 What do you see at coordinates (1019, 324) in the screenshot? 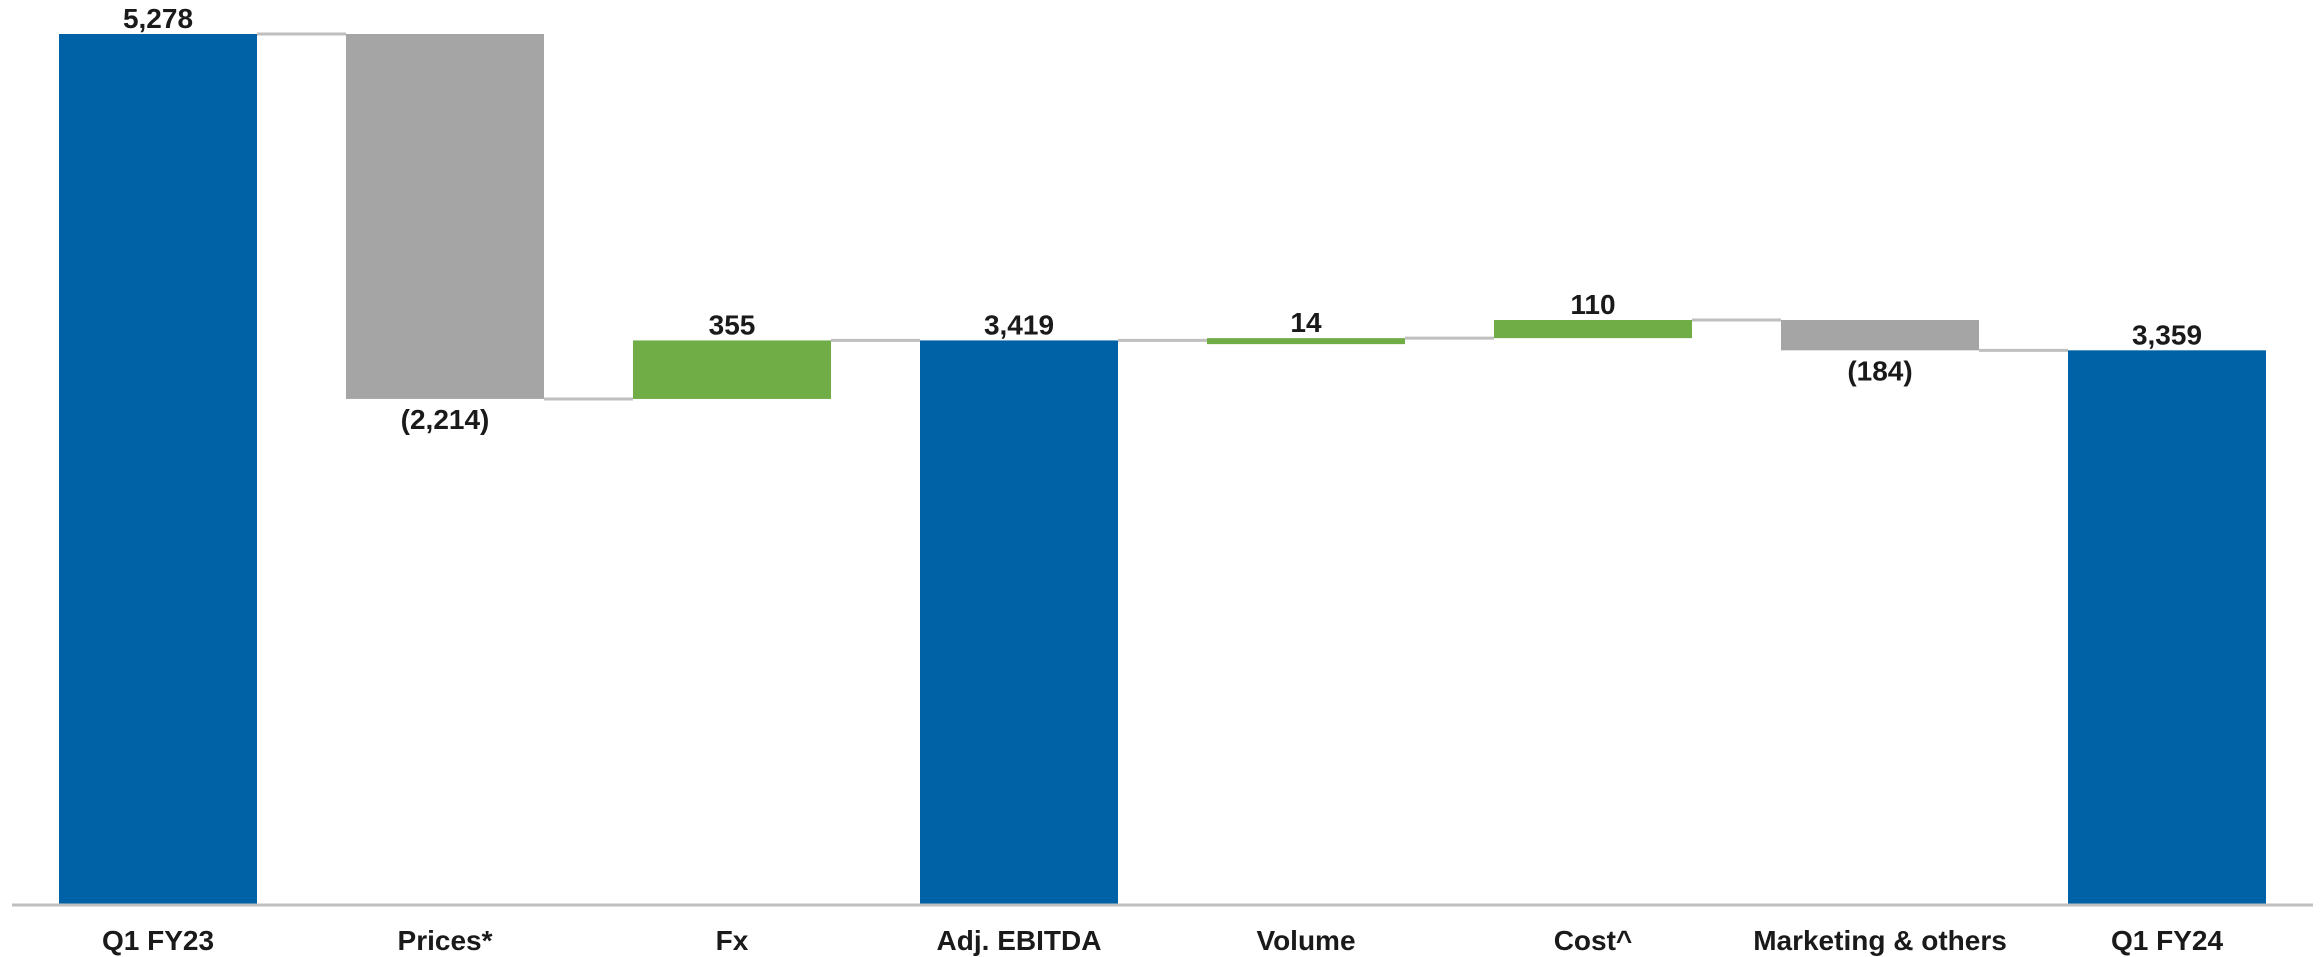
I see `data-label: 3,419` at bounding box center [1019, 324].